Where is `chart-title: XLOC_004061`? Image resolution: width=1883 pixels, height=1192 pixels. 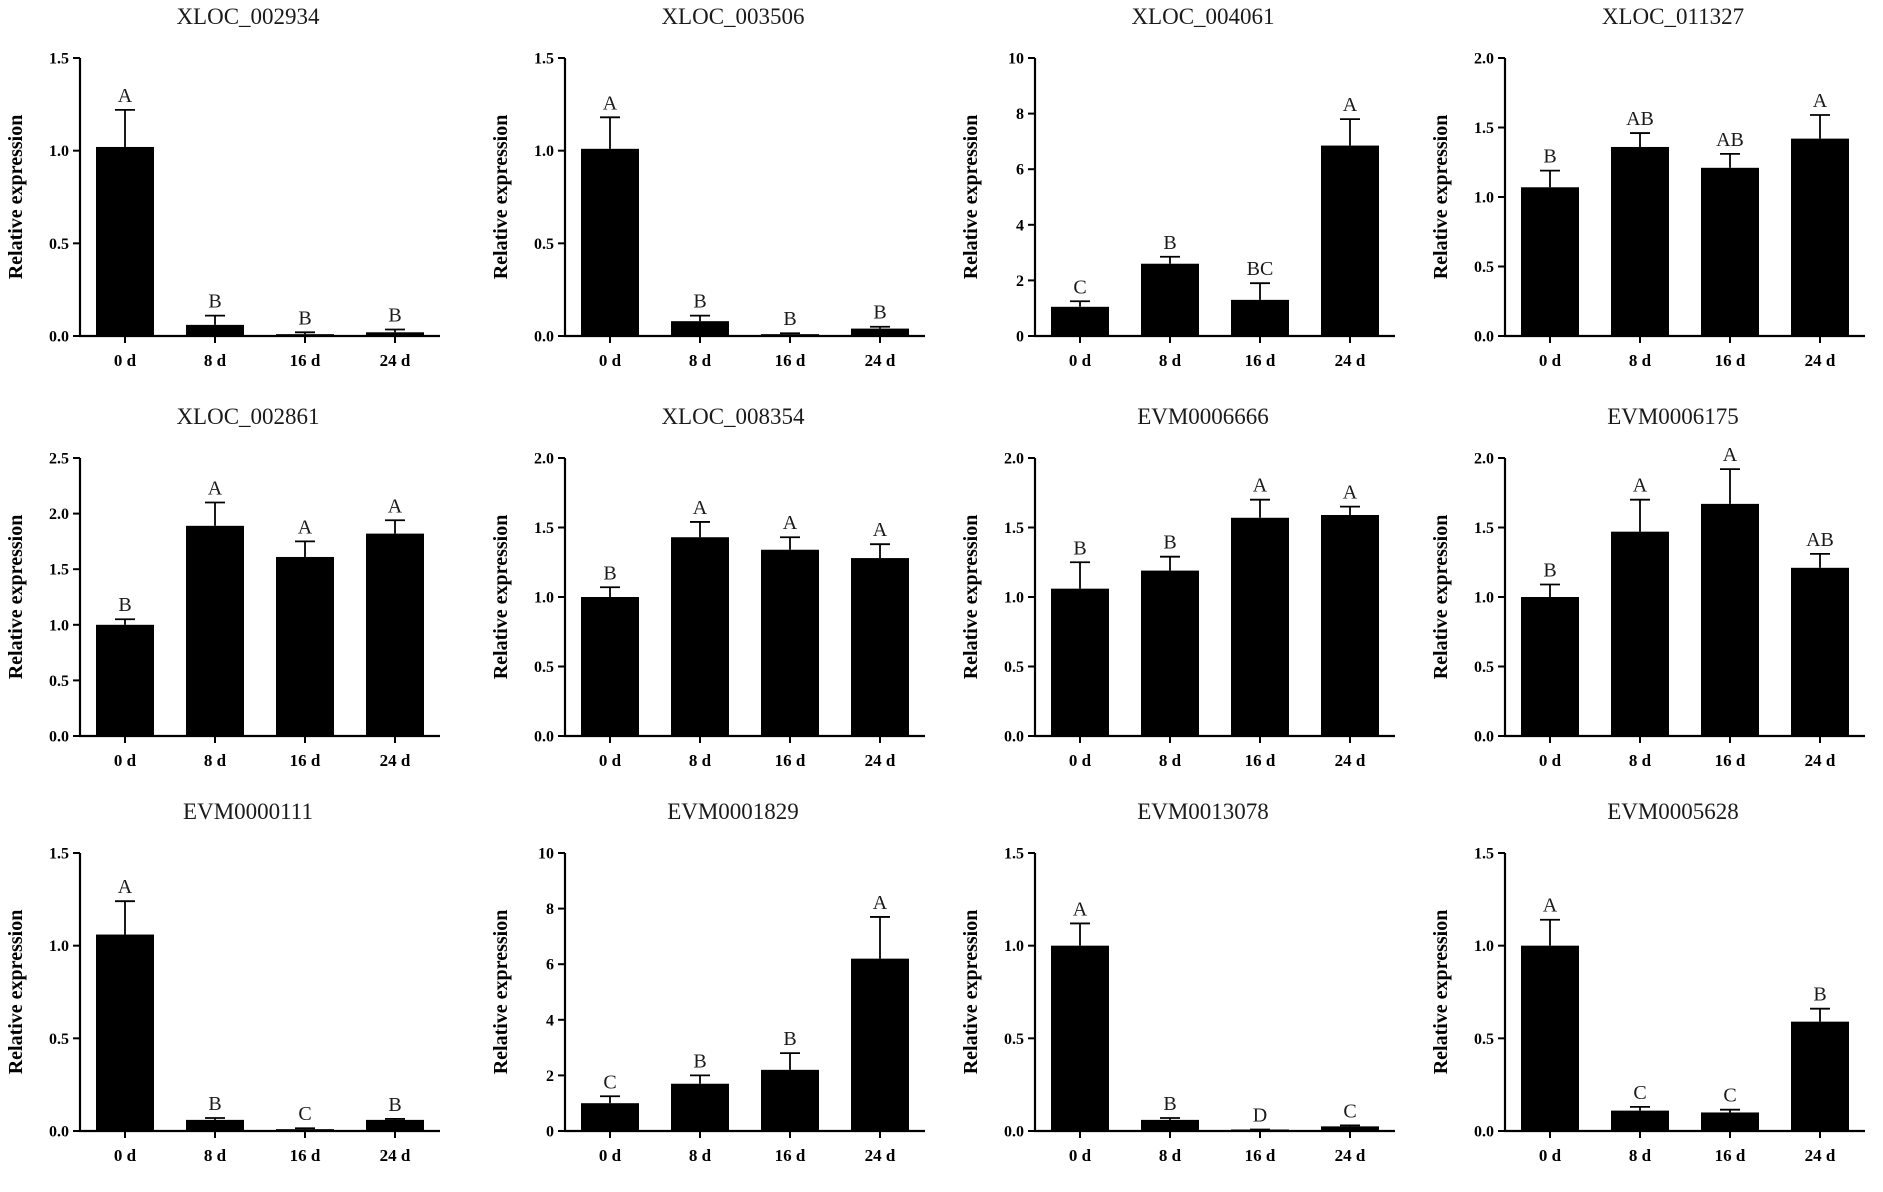 chart-title: XLOC_004061 is located at coordinates (1202, 16).